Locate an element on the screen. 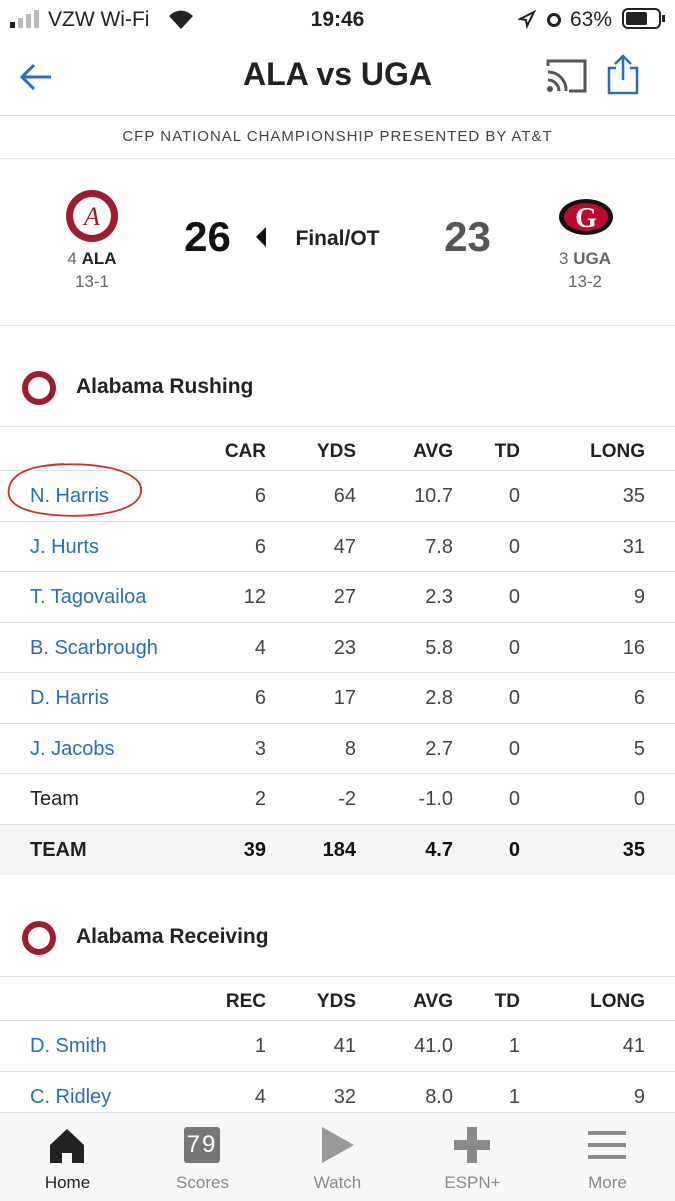  home-team: 4 ALA is located at coordinates (92, 259).